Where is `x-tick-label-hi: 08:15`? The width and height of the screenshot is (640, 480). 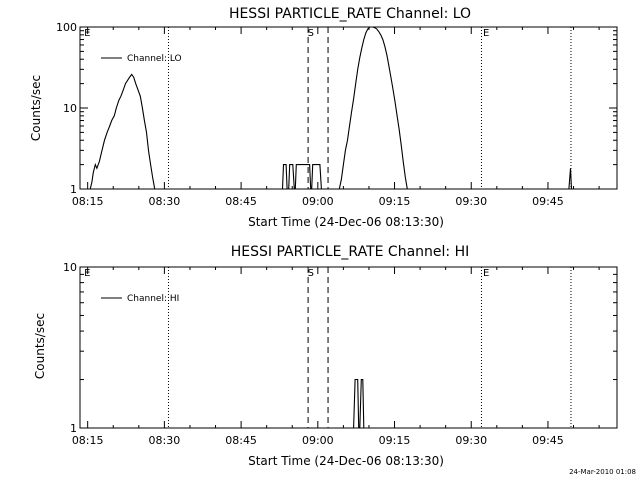
x-tick-label-hi: 08:15 is located at coordinates (88, 440).